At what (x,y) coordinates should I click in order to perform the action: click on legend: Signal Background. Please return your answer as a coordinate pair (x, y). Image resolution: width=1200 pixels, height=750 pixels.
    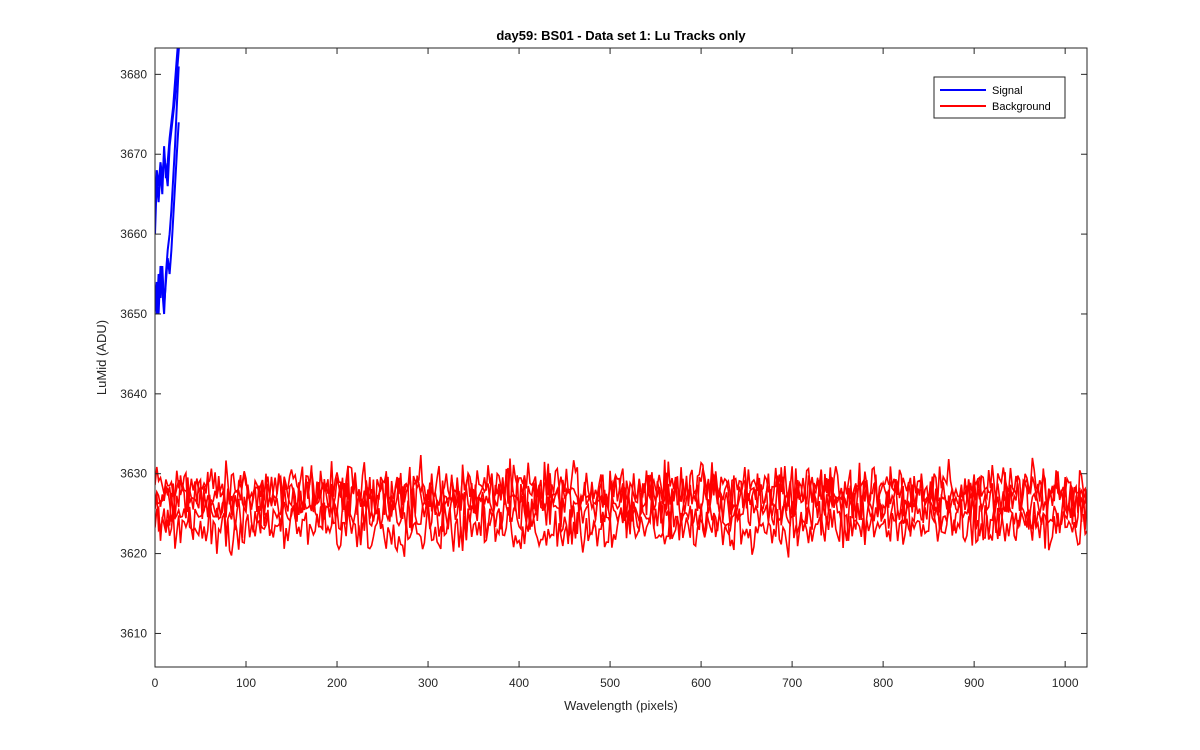
    Looking at the image, I should click on (999, 97).